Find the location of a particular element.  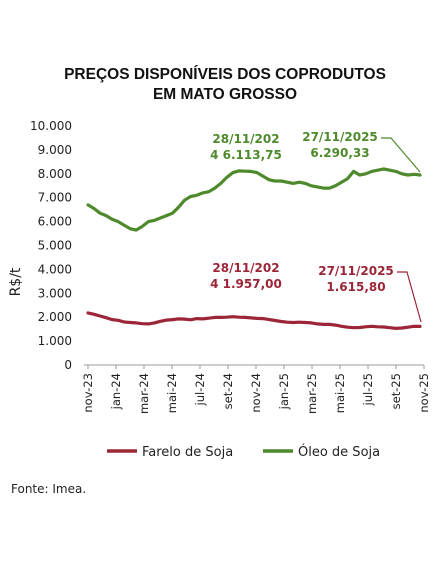

series-line-oleo is located at coordinates (254, 199).